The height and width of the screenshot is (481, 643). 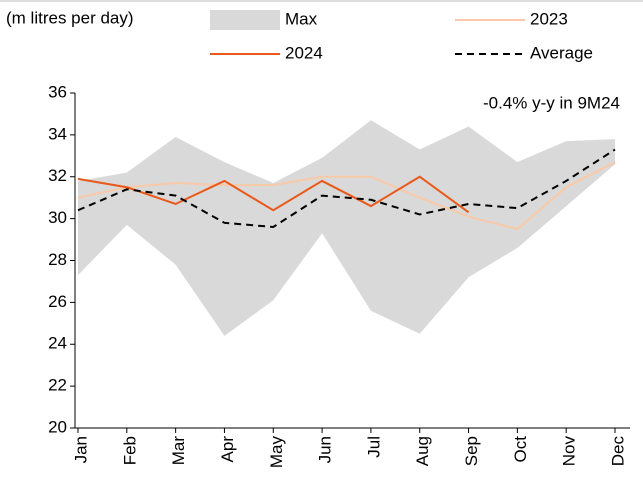 I want to click on y-tick-label: 24, so click(x=57, y=343).